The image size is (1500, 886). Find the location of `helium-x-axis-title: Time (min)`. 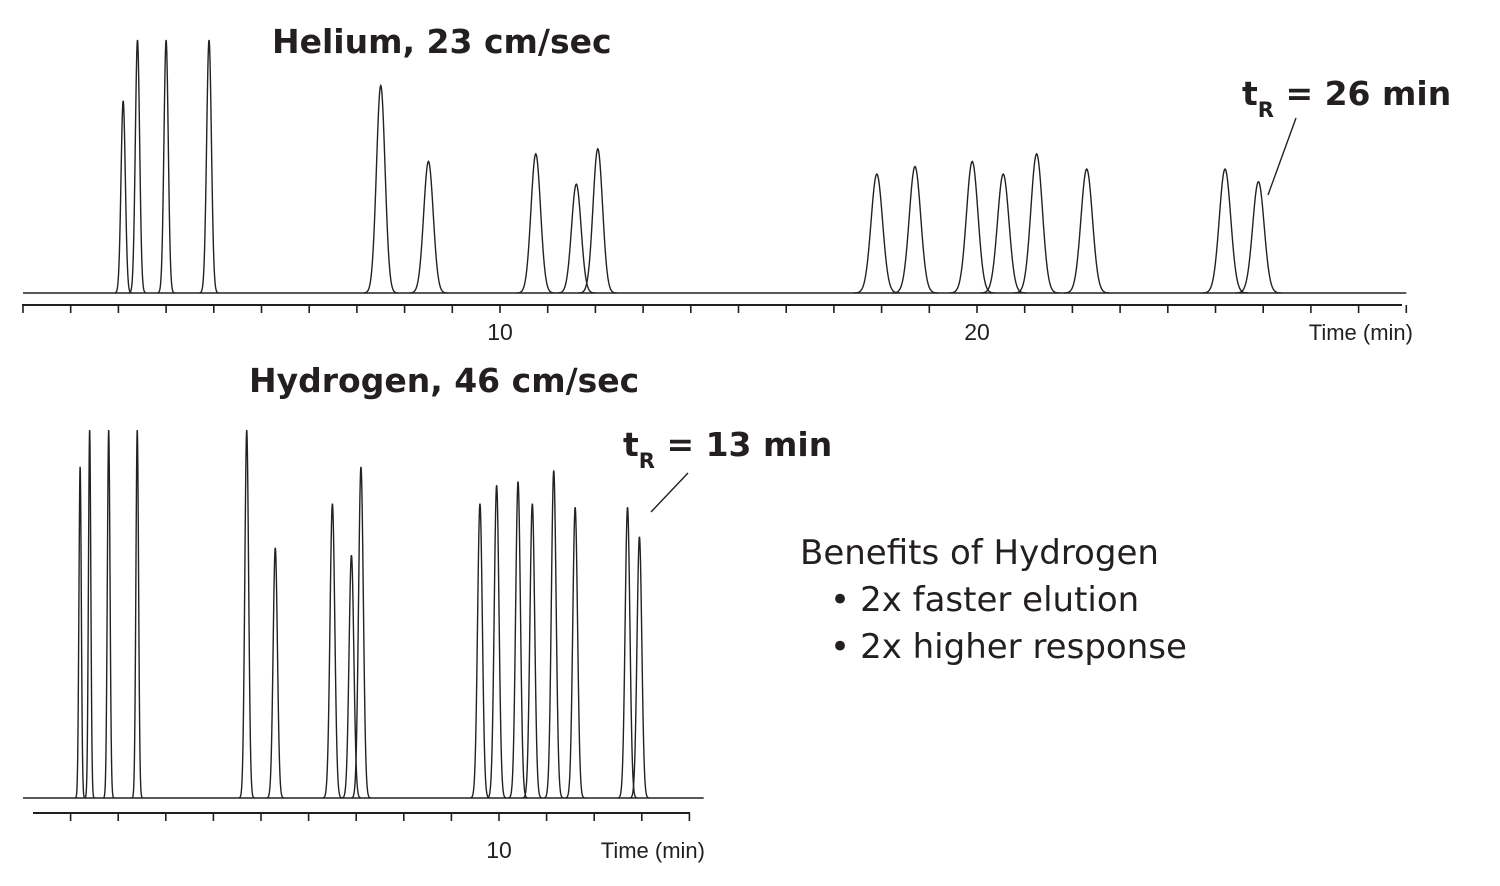

helium-x-axis-title: Time (min) is located at coordinates (1361, 332).